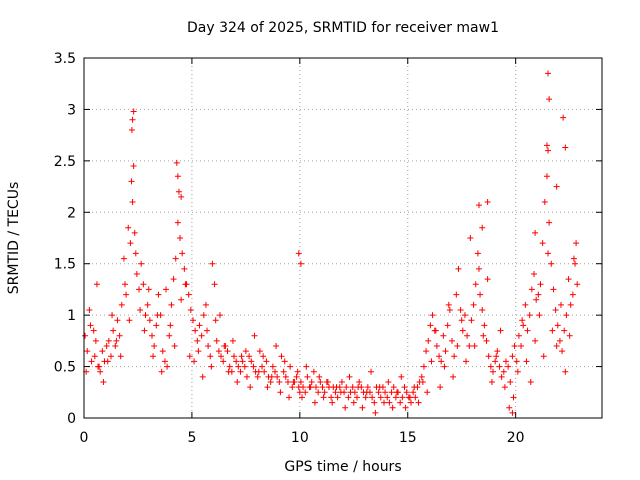 The image size is (640, 480). Describe the element at coordinates (71, 213) in the screenshot. I see `y-tick-label: 2` at that location.